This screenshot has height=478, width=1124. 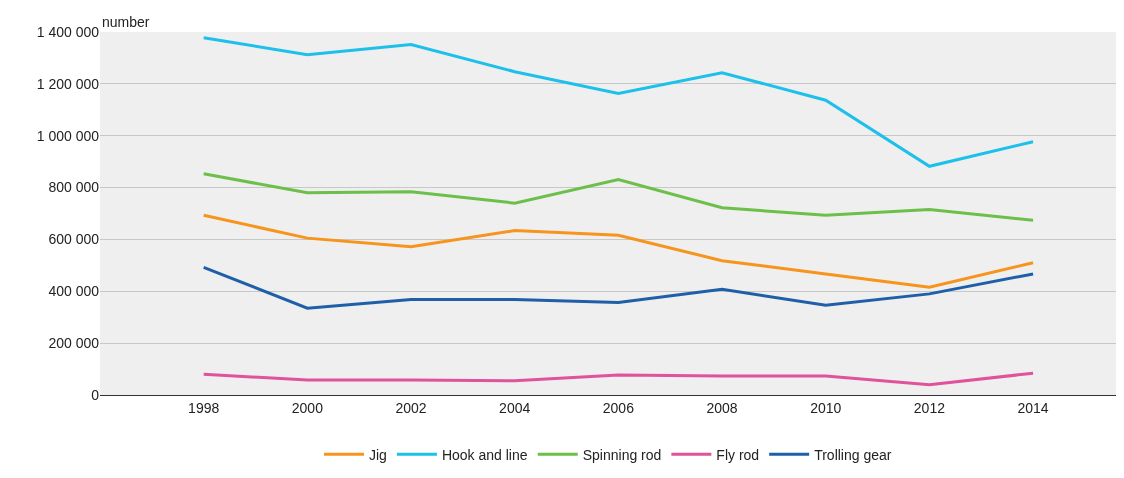 I want to click on y-tick-label: 1 000 000, so click(x=68, y=135).